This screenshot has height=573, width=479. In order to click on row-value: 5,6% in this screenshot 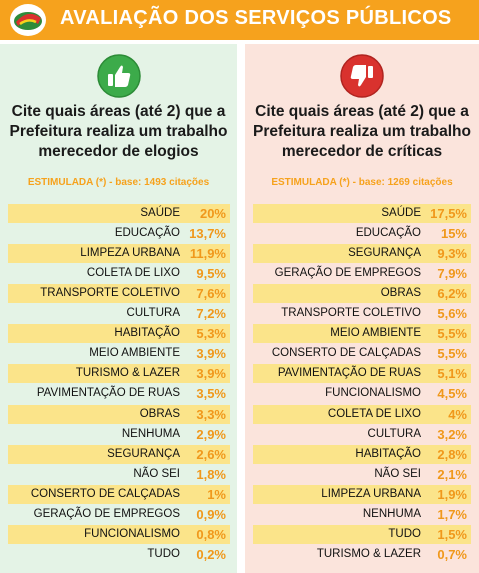, I will do `click(452, 314)`.